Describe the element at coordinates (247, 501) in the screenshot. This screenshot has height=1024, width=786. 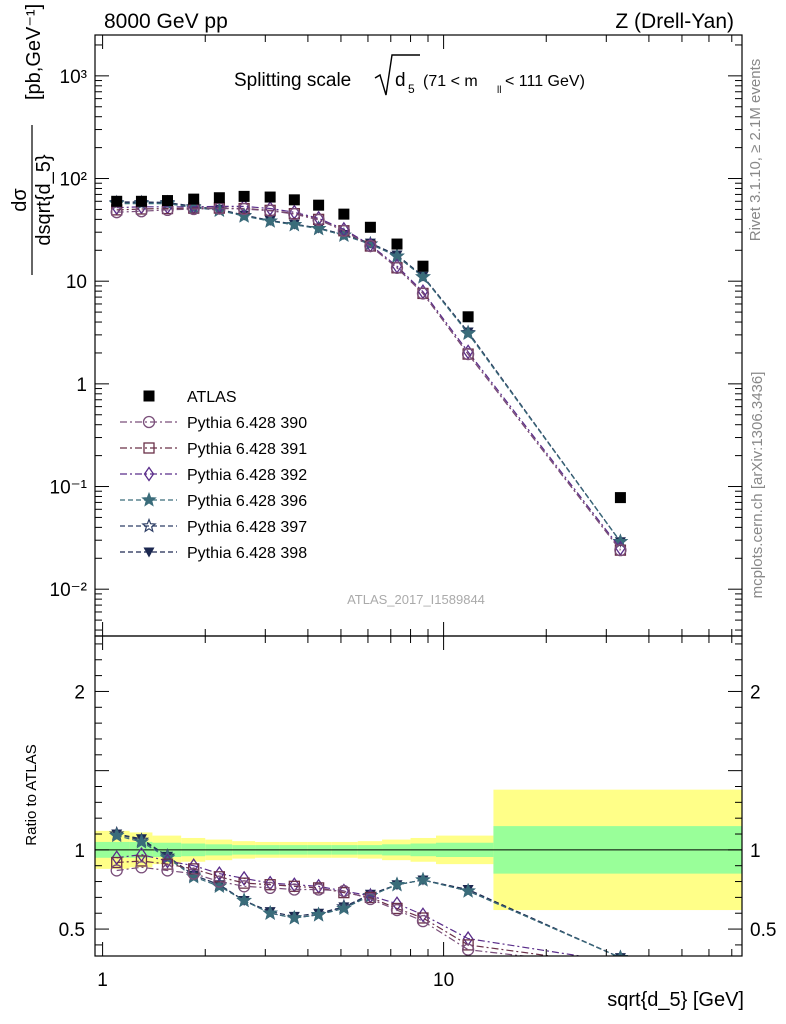
I see `legend-label: Pythia 6.428 396` at that location.